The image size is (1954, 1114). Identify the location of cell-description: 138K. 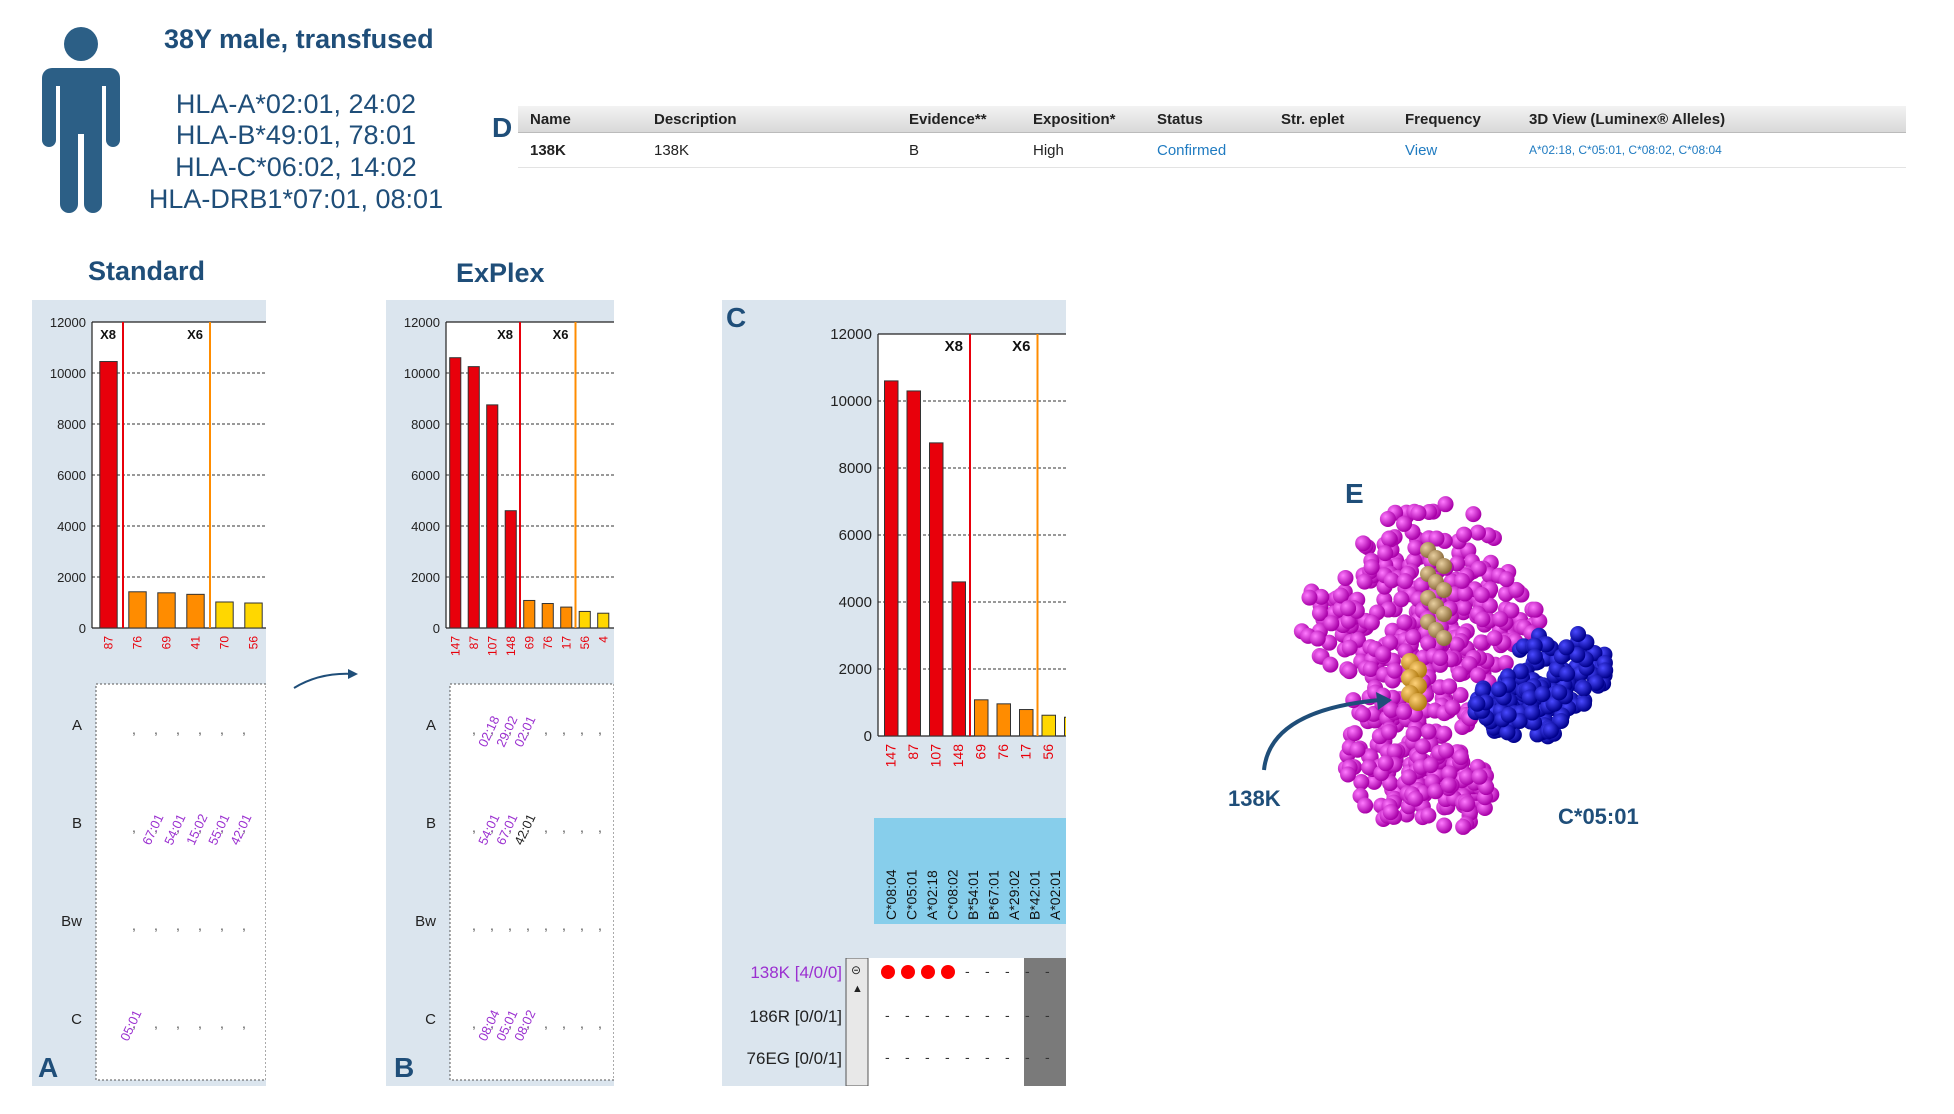
(672, 150).